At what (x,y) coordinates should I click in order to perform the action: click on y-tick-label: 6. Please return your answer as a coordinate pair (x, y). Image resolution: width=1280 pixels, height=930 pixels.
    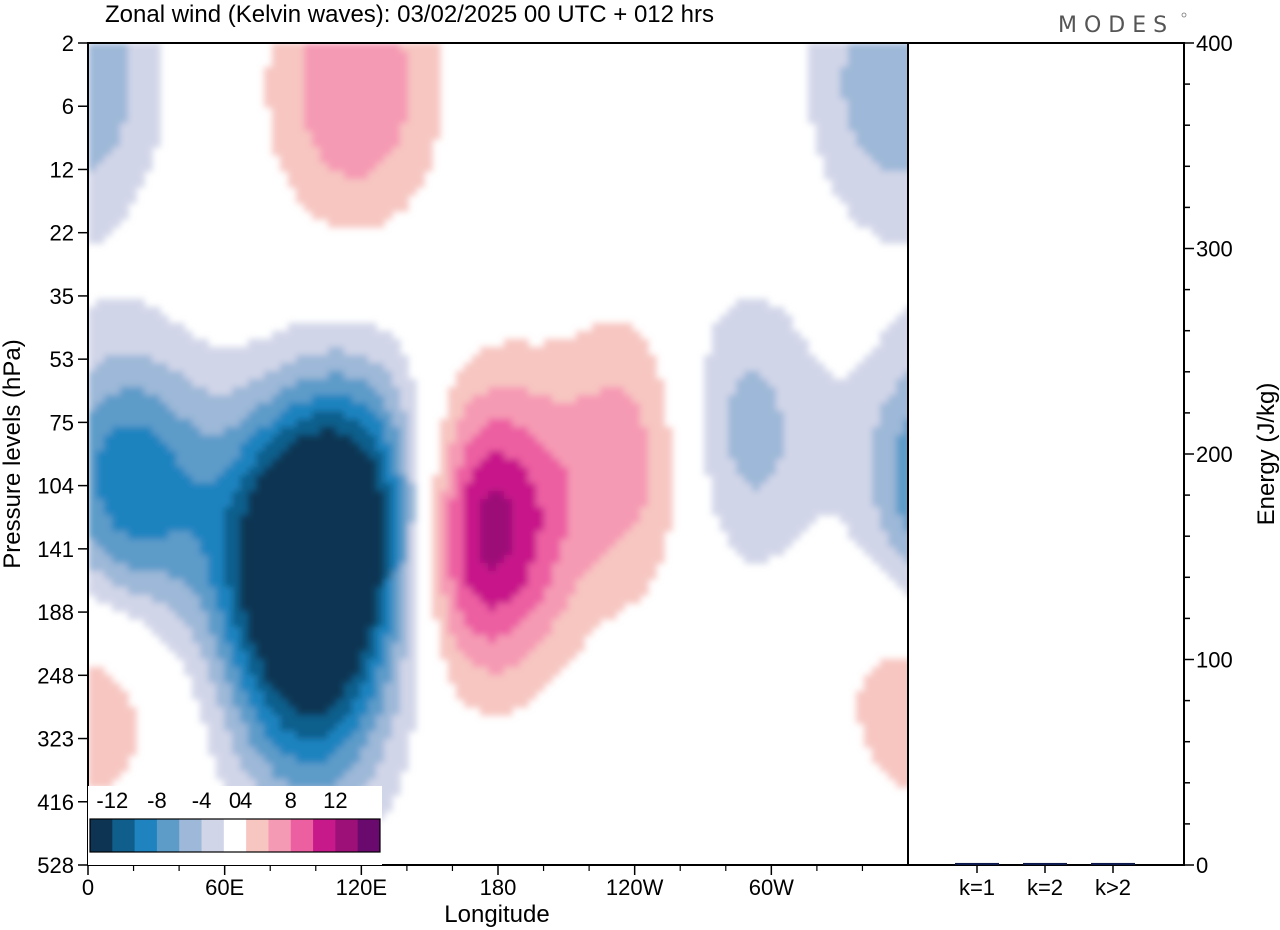
    Looking at the image, I should click on (68, 106).